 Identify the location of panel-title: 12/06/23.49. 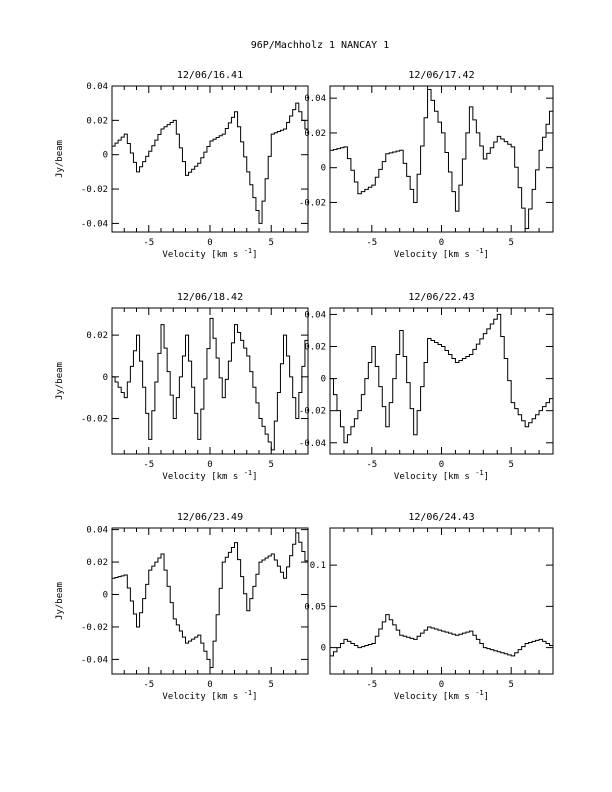
(210, 517).